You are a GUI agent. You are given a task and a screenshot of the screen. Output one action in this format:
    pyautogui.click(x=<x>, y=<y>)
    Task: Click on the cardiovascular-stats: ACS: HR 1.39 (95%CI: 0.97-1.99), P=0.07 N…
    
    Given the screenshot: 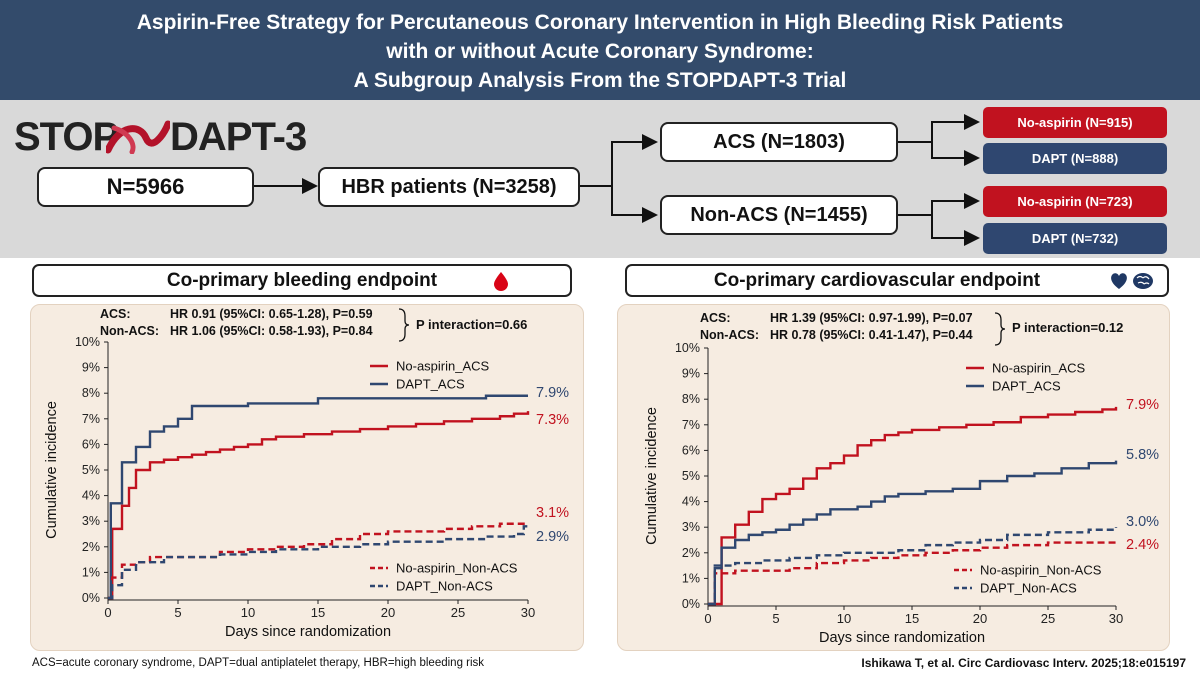 What is the action you would take?
    pyautogui.click(x=836, y=327)
    